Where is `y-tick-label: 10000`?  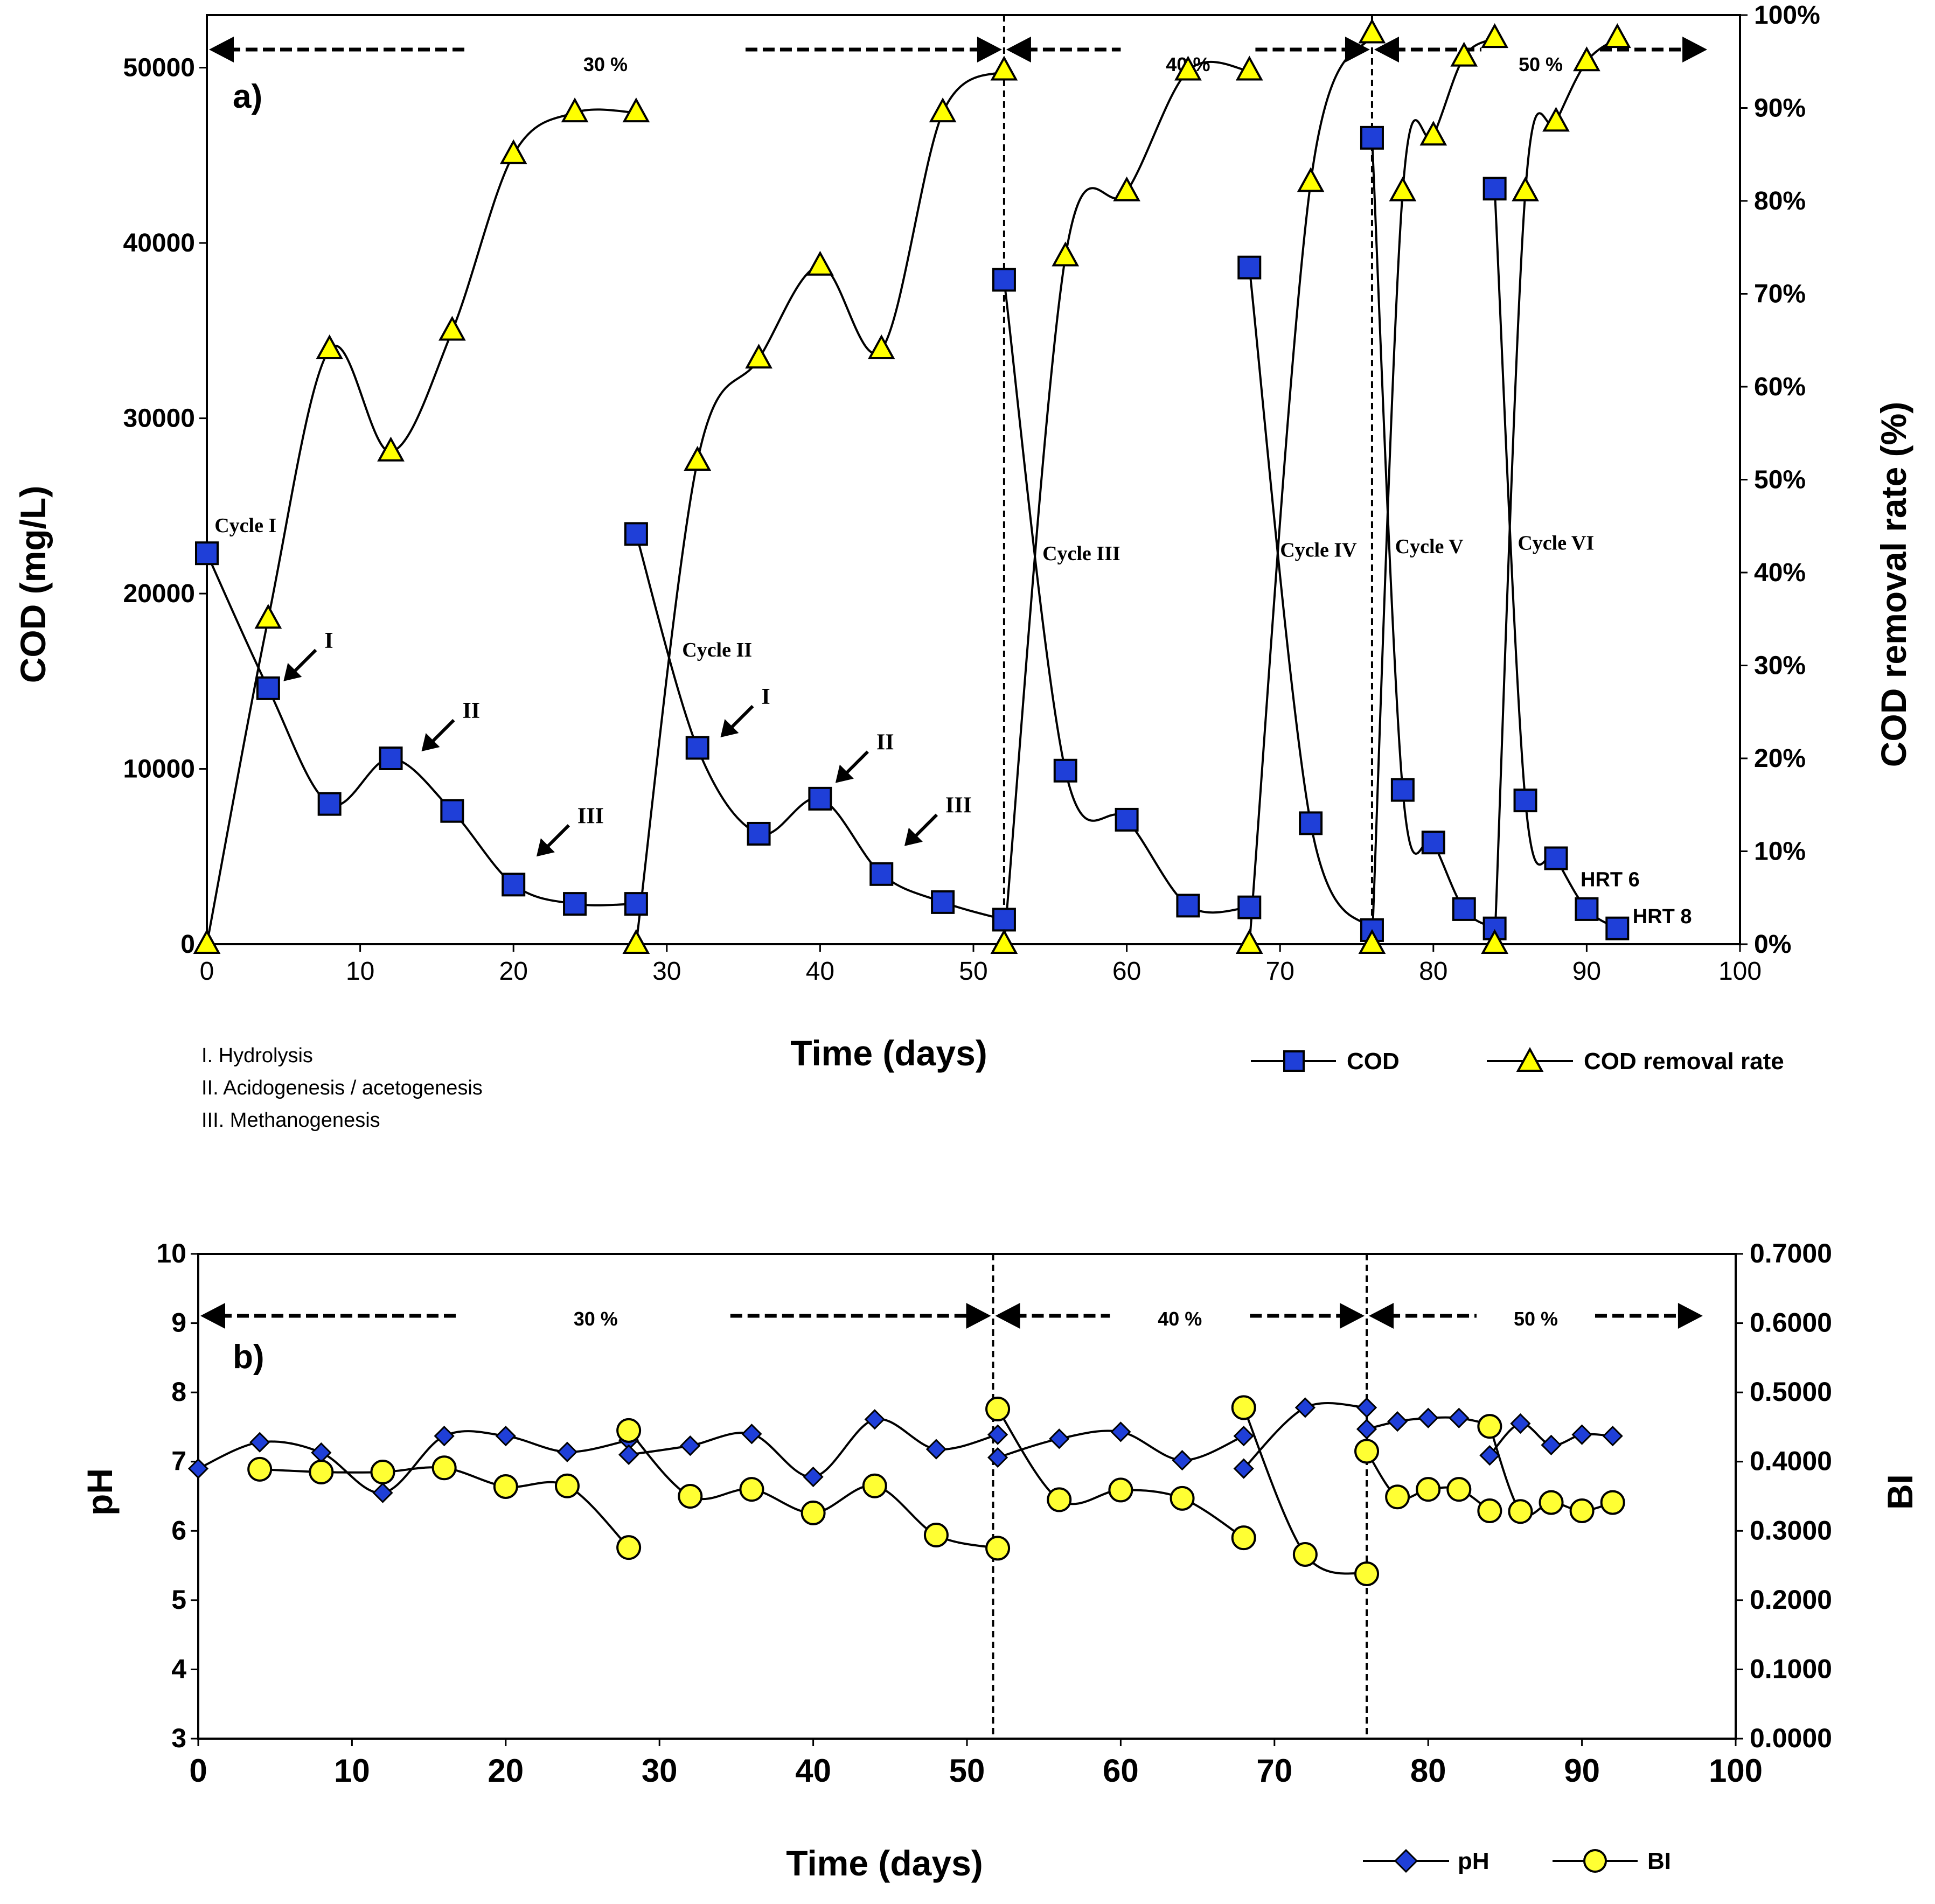 y-tick-label: 10000 is located at coordinates (159, 770).